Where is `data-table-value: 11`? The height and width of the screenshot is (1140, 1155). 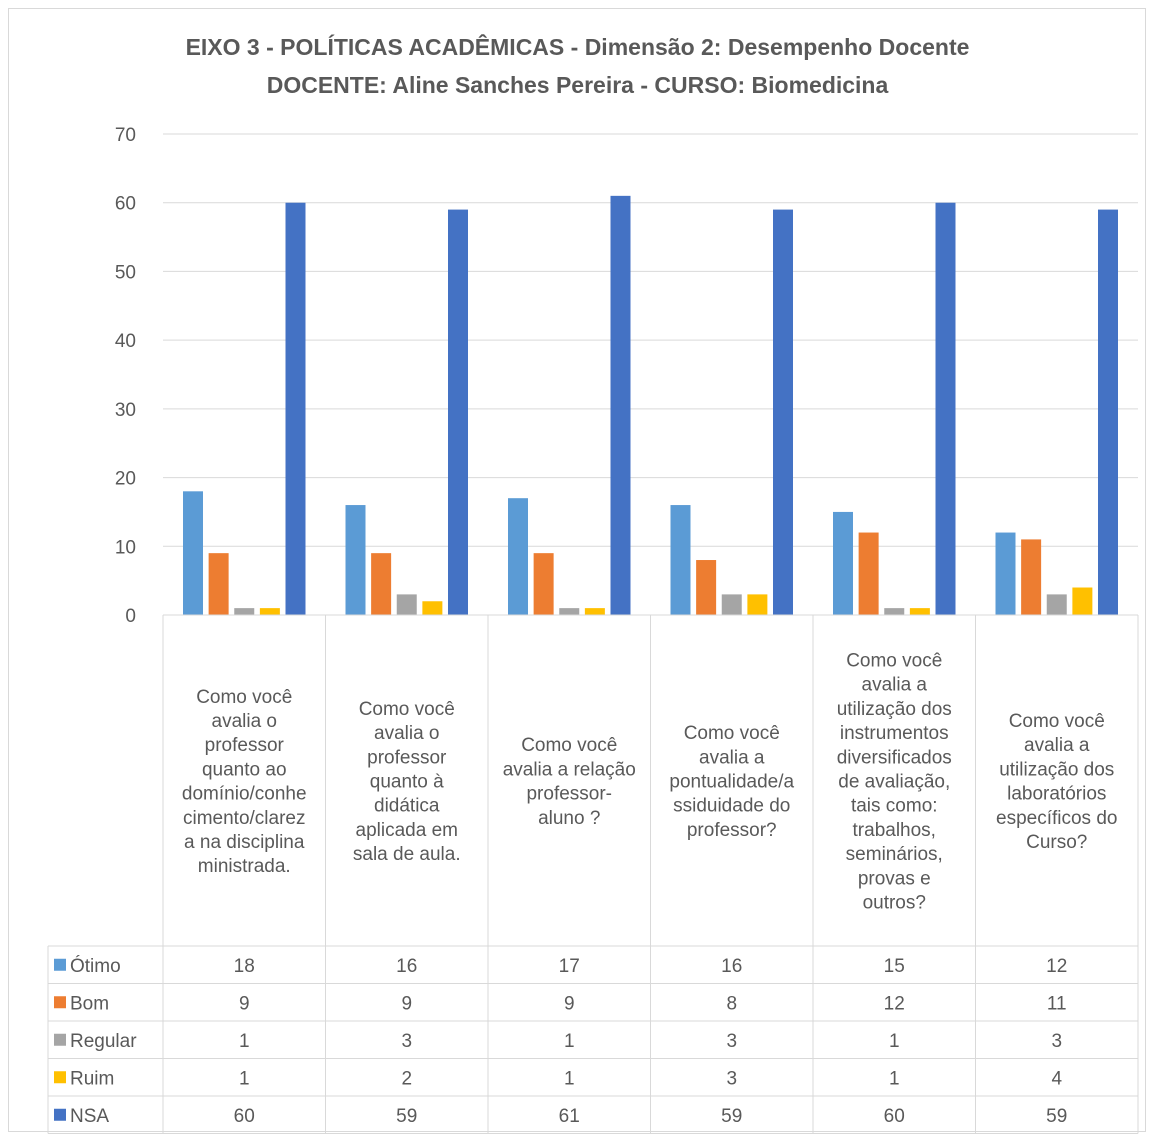
data-table-value: 11 is located at coordinates (1057, 1003).